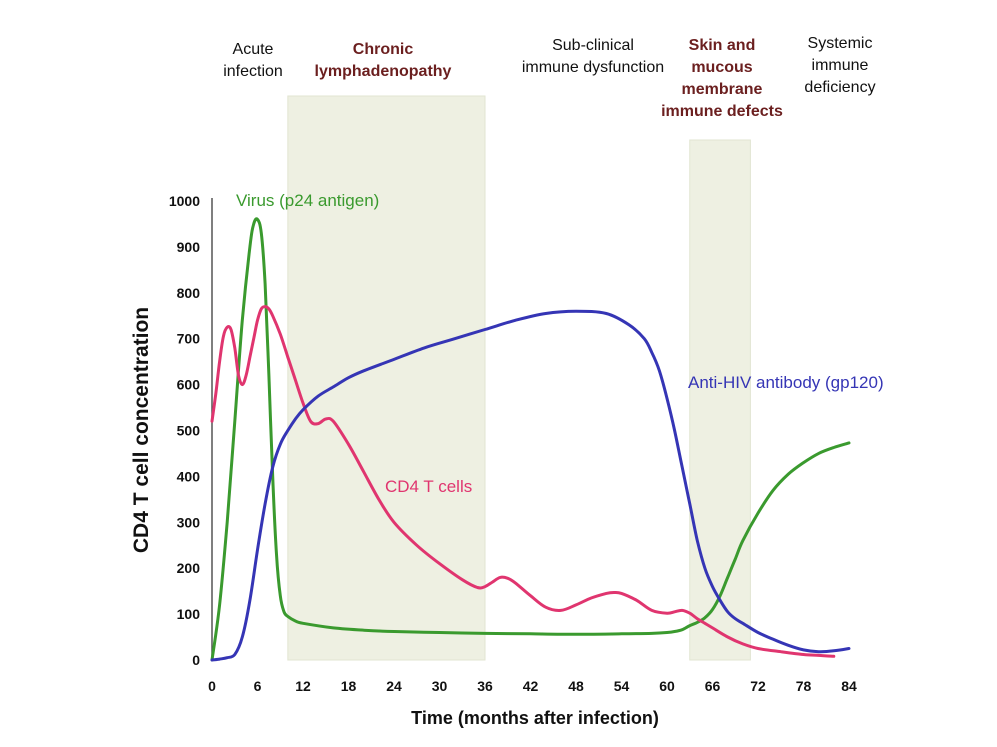  Describe the element at coordinates (383, 71) in the screenshot. I see `phase-label-line: lymphadenopathy` at that location.